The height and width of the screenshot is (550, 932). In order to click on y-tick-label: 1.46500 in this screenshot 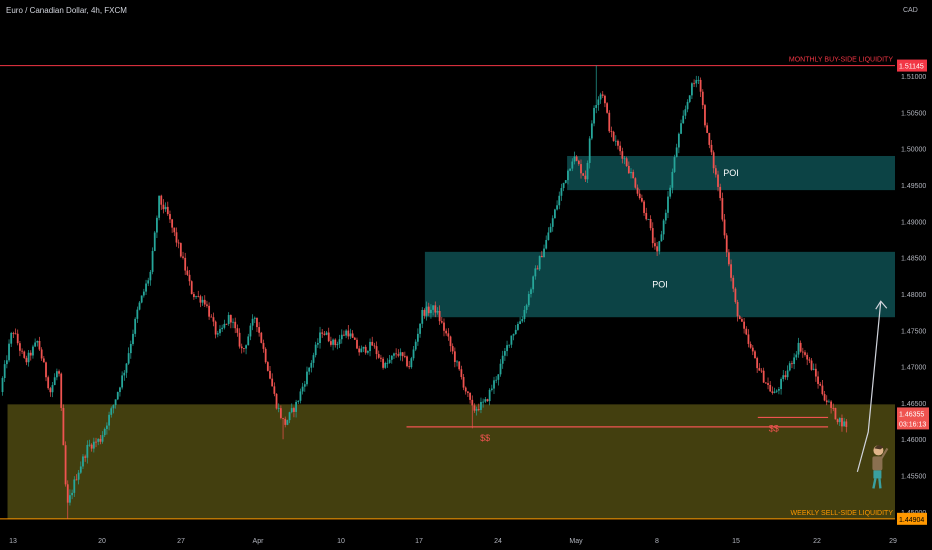, I will do `click(913, 404)`.